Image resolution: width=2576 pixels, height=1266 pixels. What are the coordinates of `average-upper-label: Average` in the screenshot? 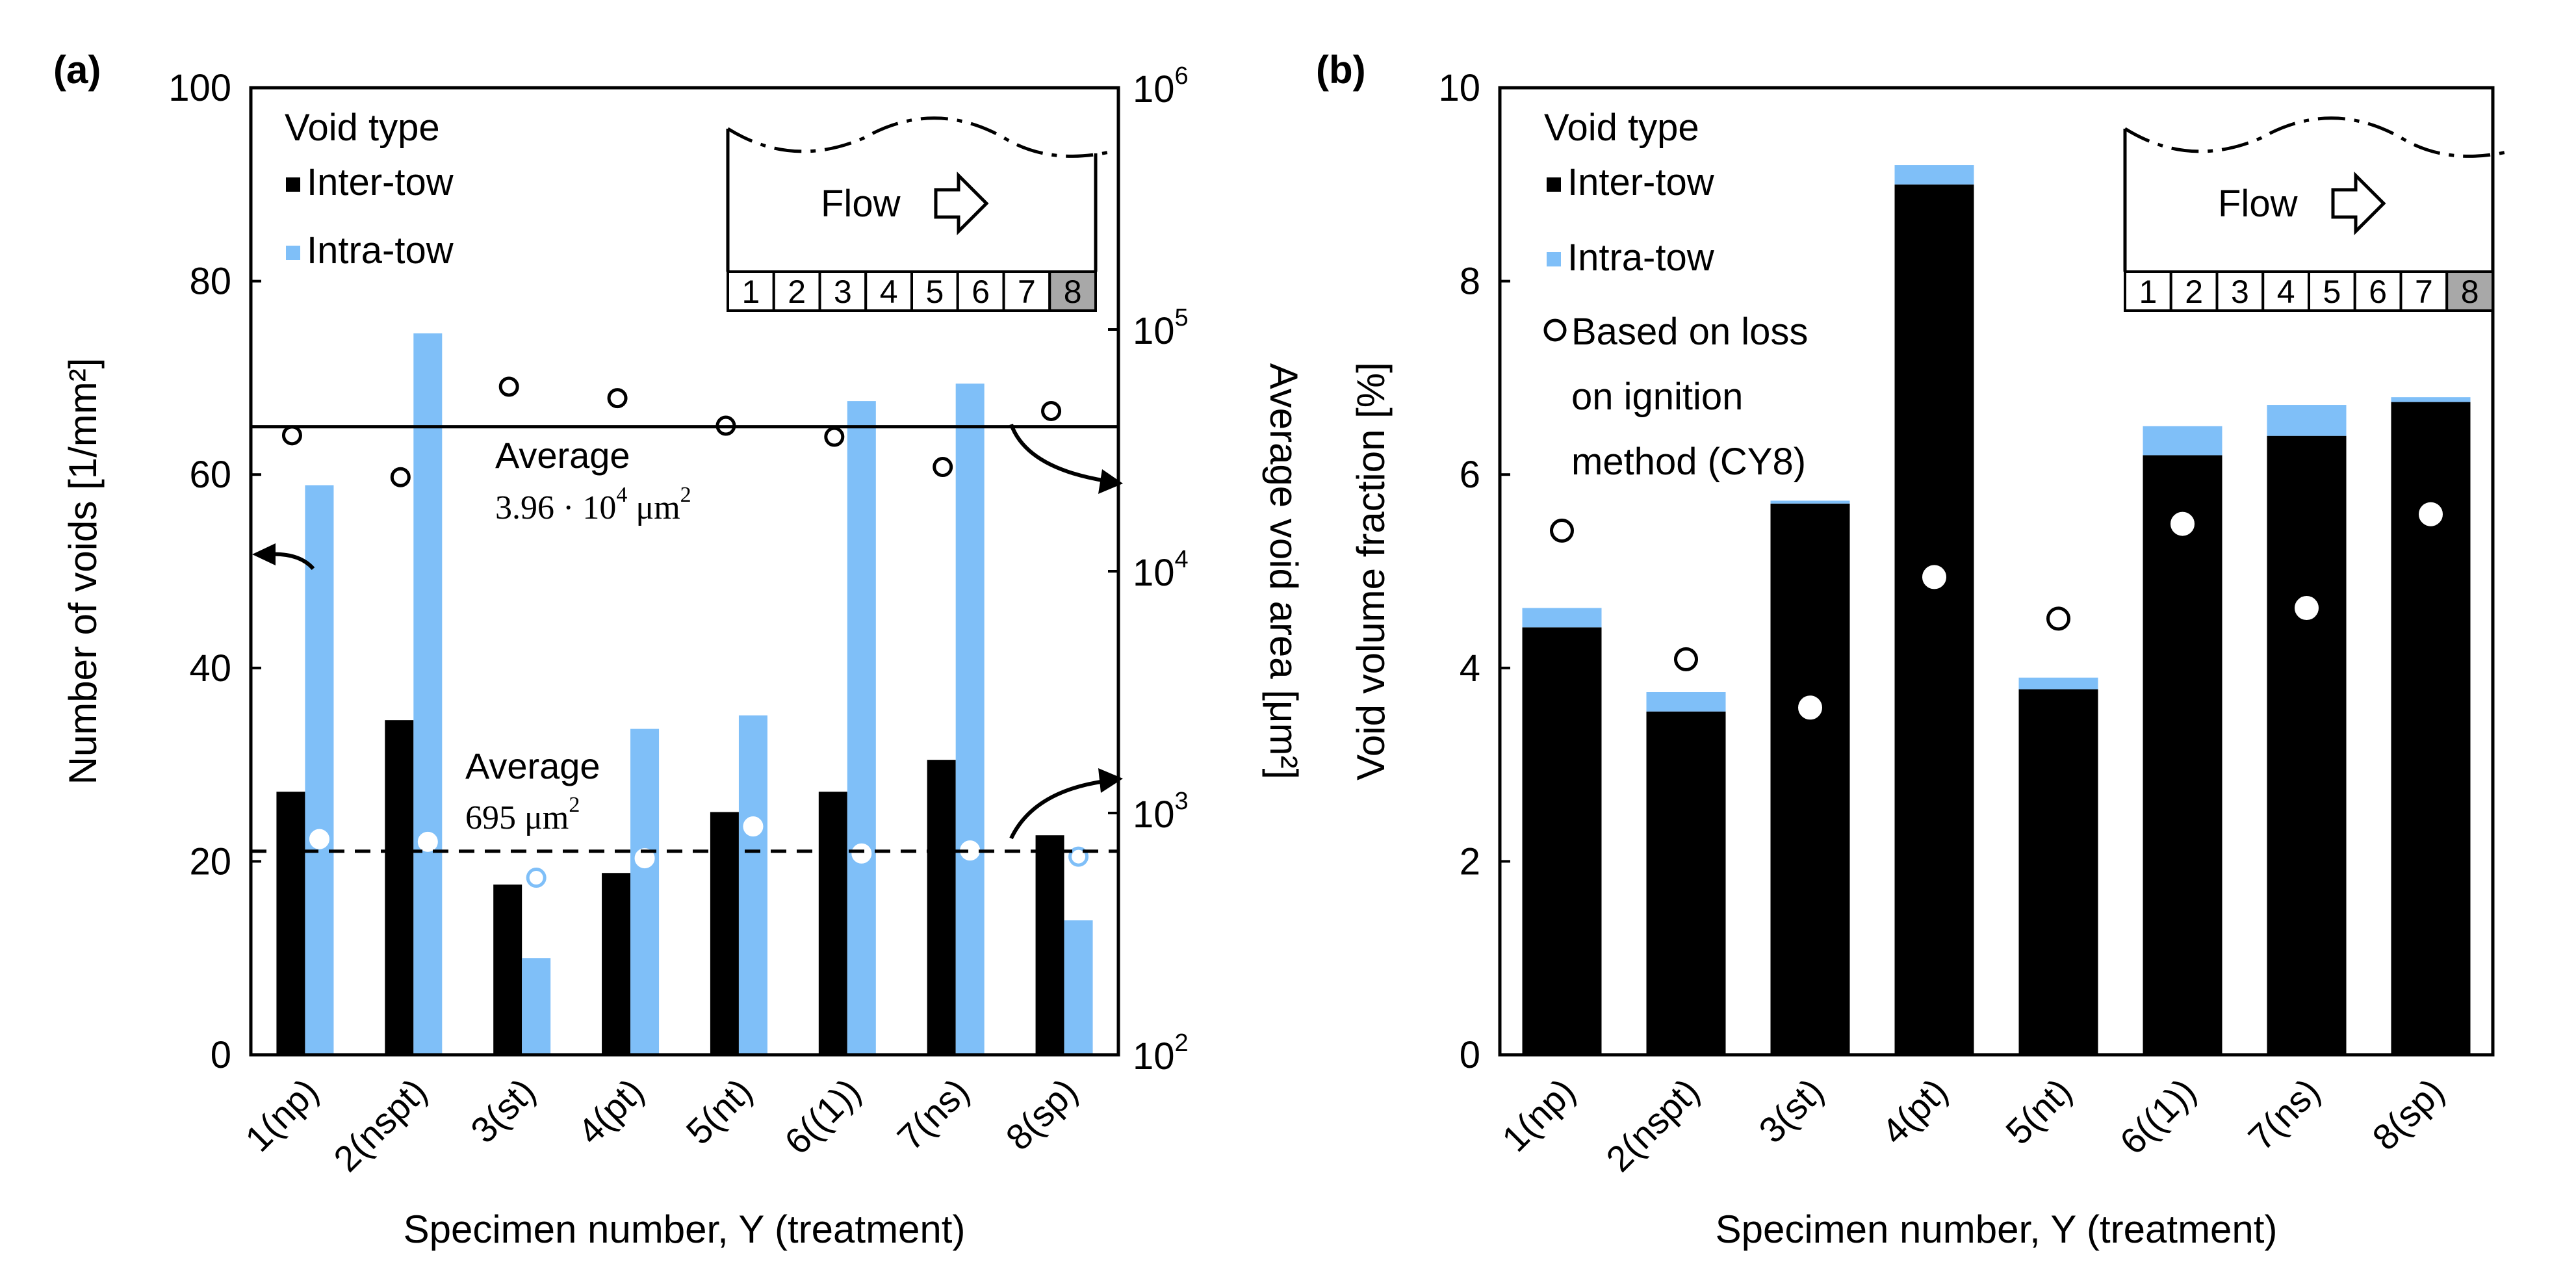 It's located at (562, 455).